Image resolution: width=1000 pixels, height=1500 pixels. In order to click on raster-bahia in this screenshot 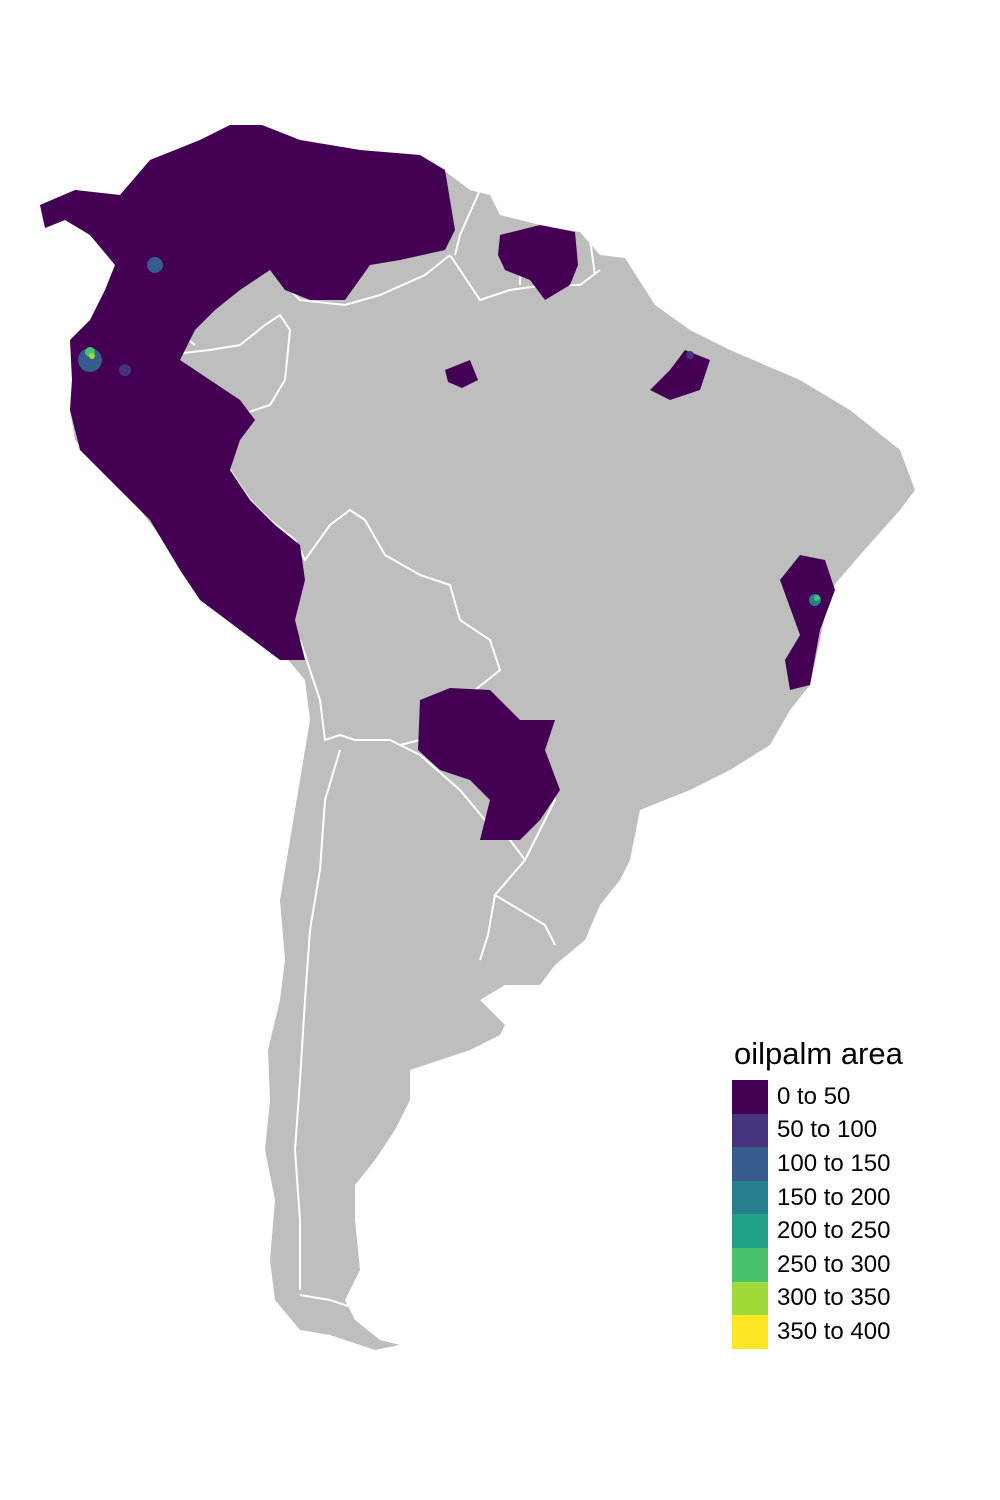, I will do `click(807, 622)`.